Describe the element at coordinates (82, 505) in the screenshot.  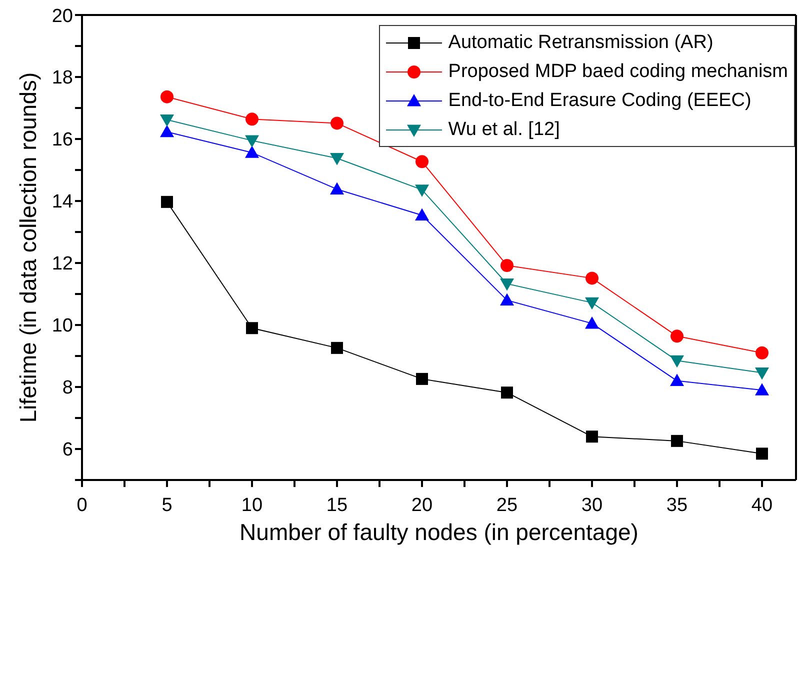
I see `x-tick-label: 0` at that location.